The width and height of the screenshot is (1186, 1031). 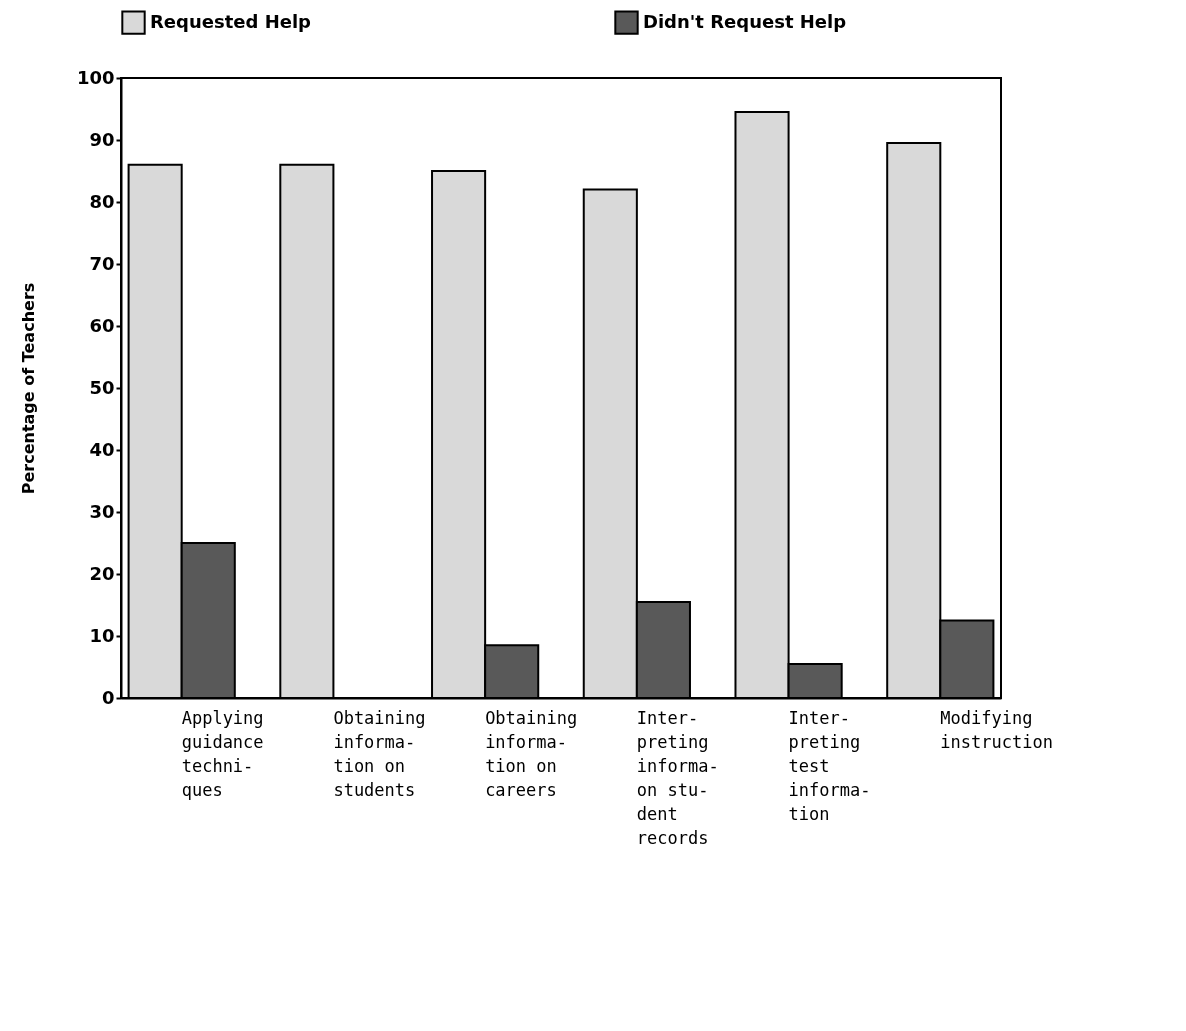 I want to click on y-tick-label: 70, so click(x=102, y=263).